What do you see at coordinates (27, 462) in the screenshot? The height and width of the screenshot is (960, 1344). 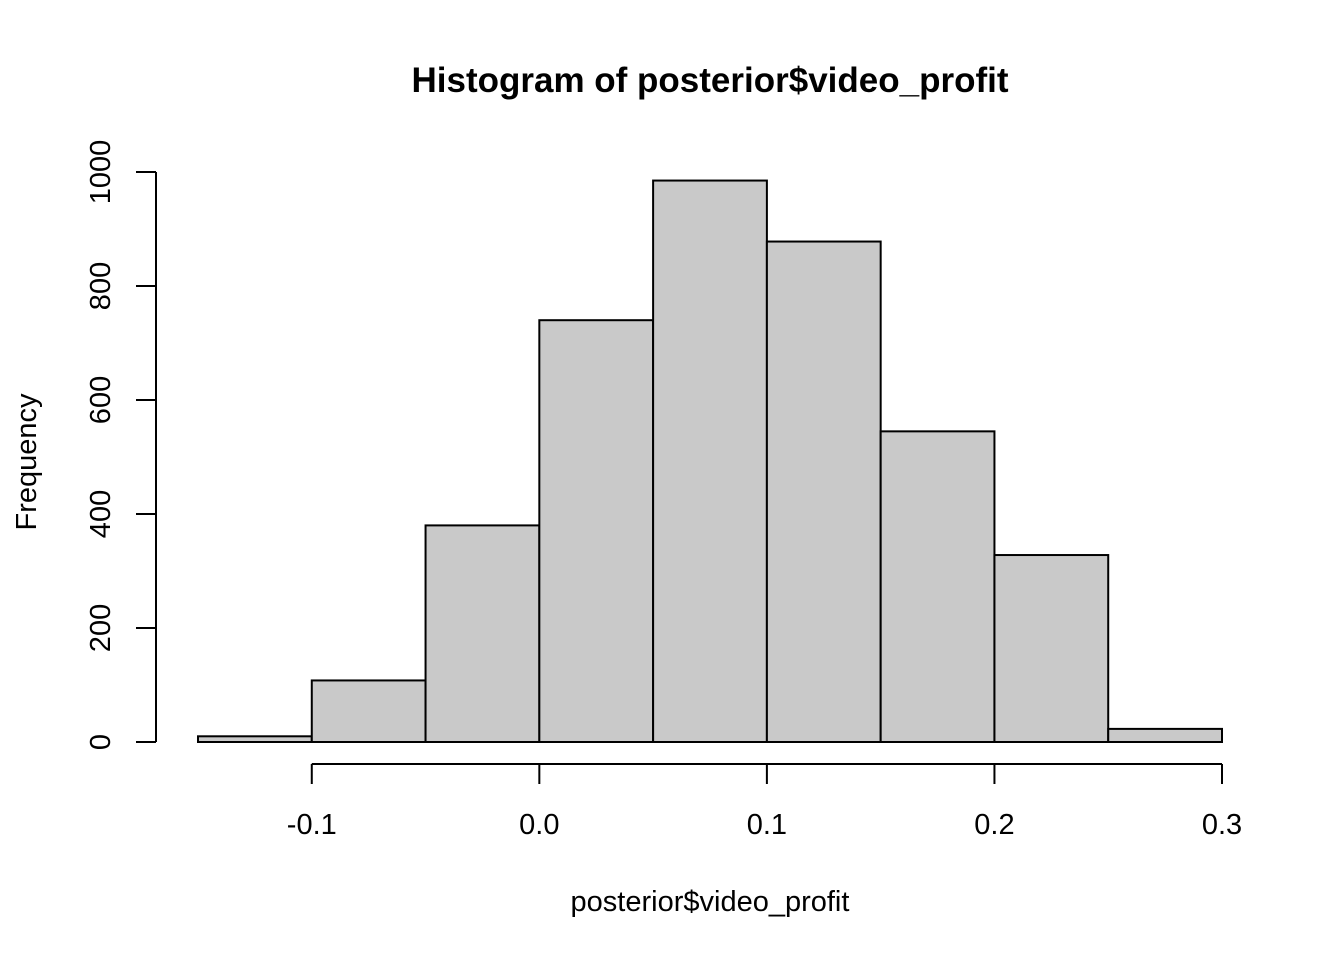 I see `y-axis-label: Frequency` at bounding box center [27, 462].